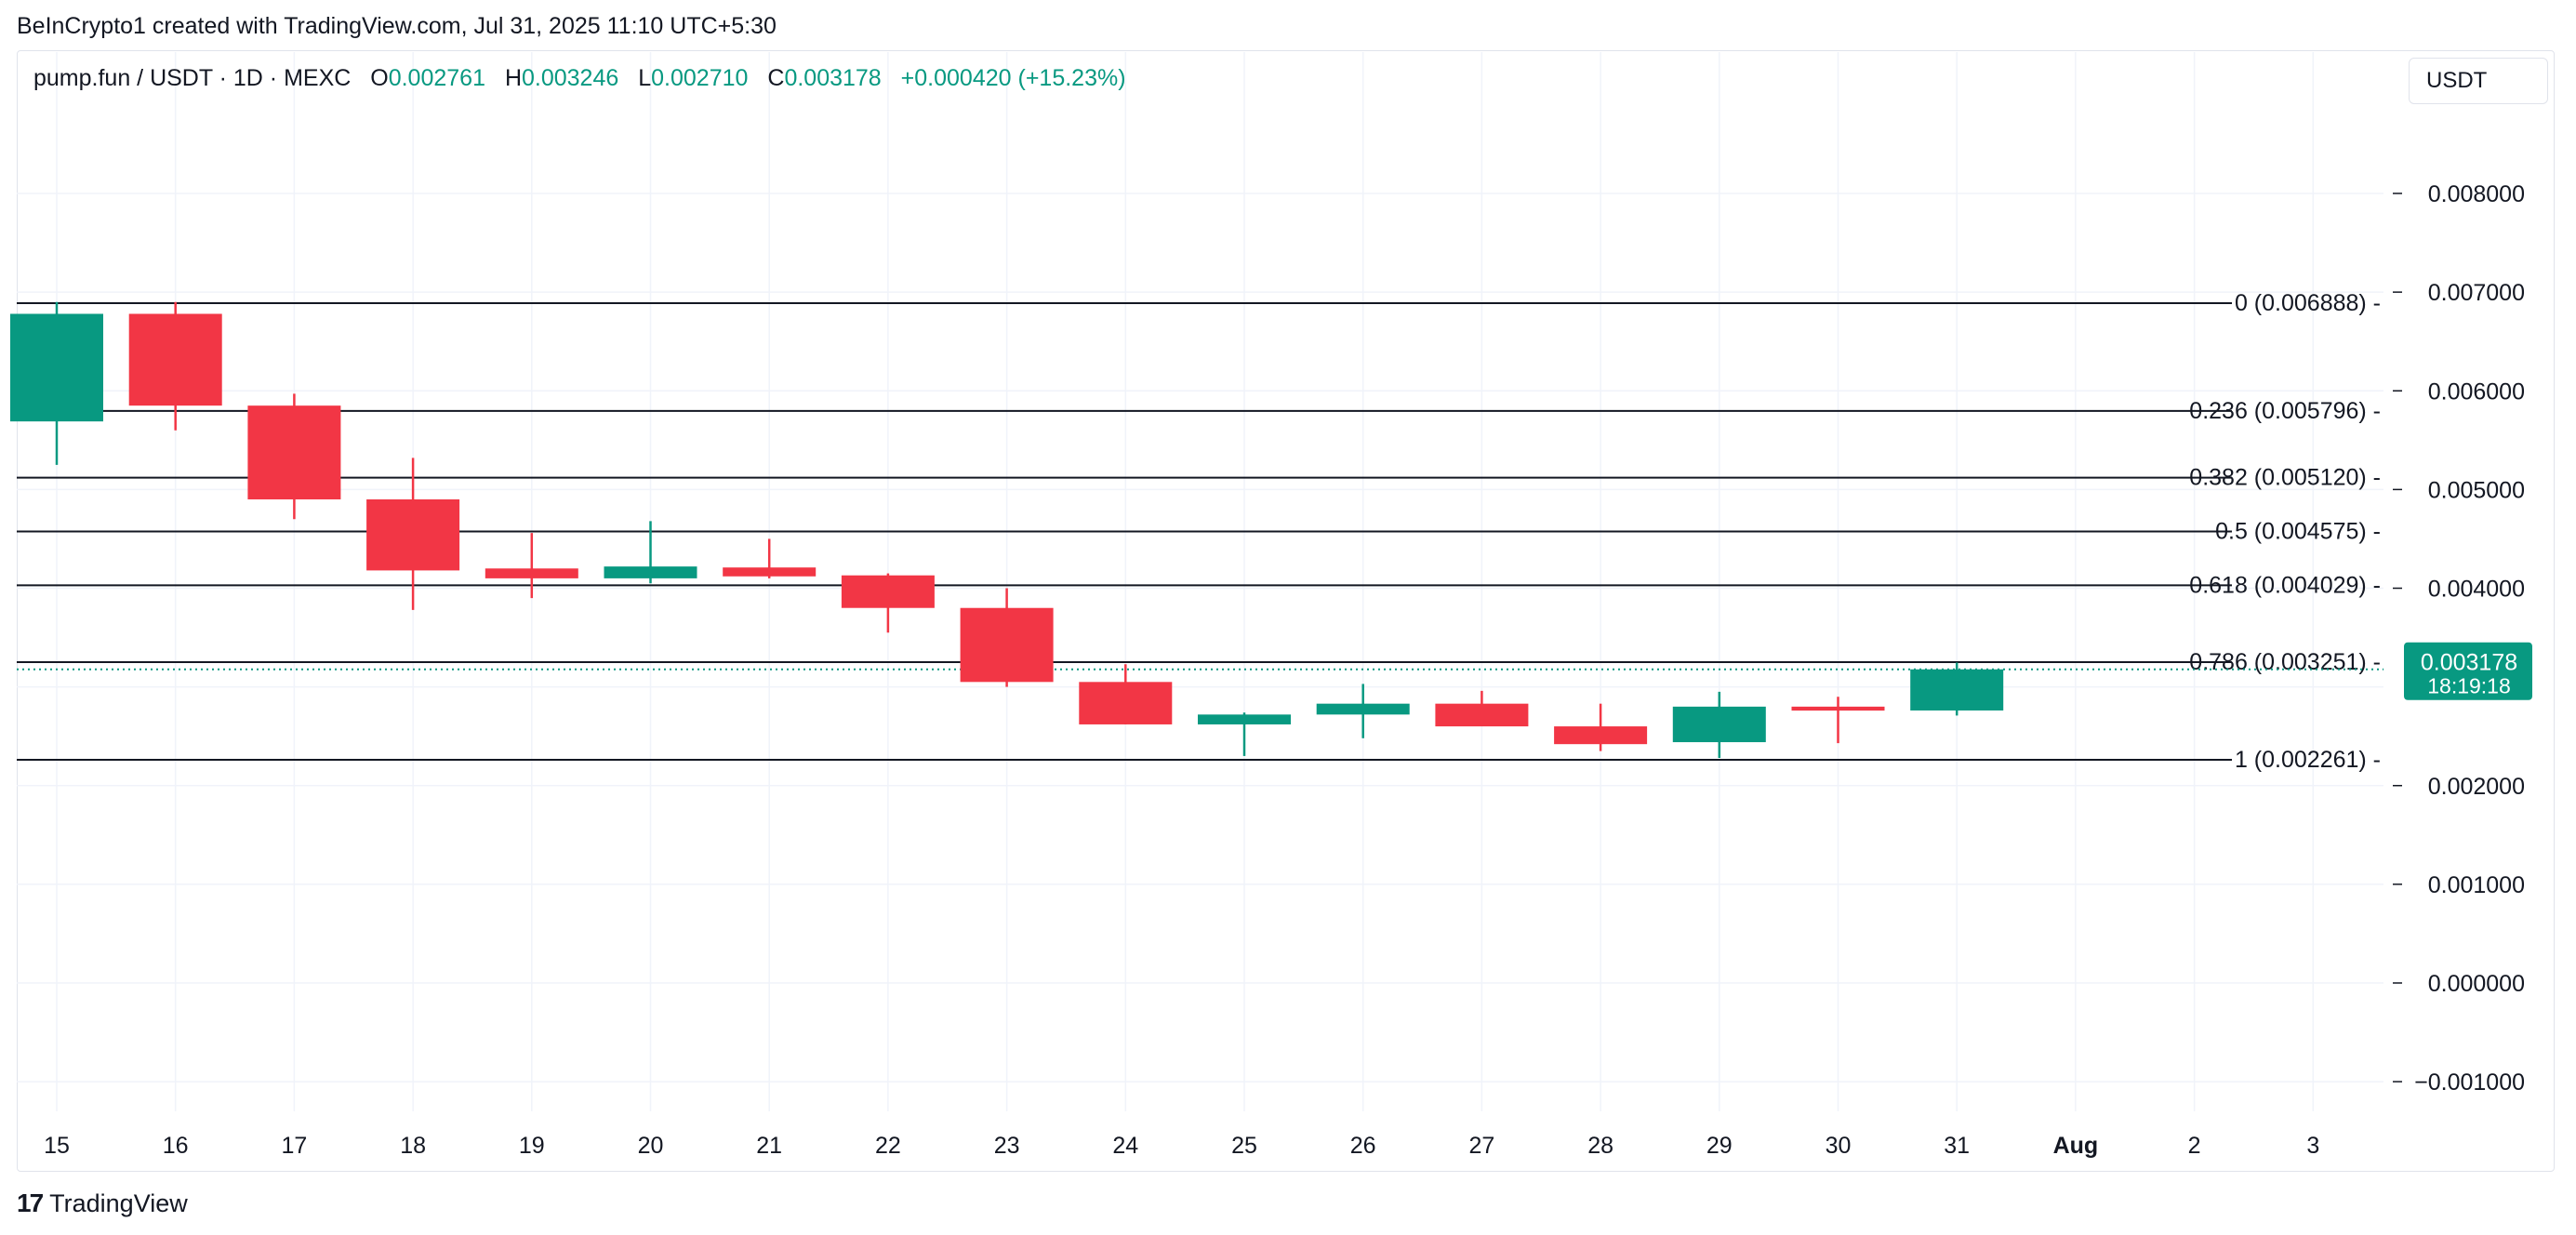  Describe the element at coordinates (1007, 1146) in the screenshot. I see `time-tick-label: 23` at that location.